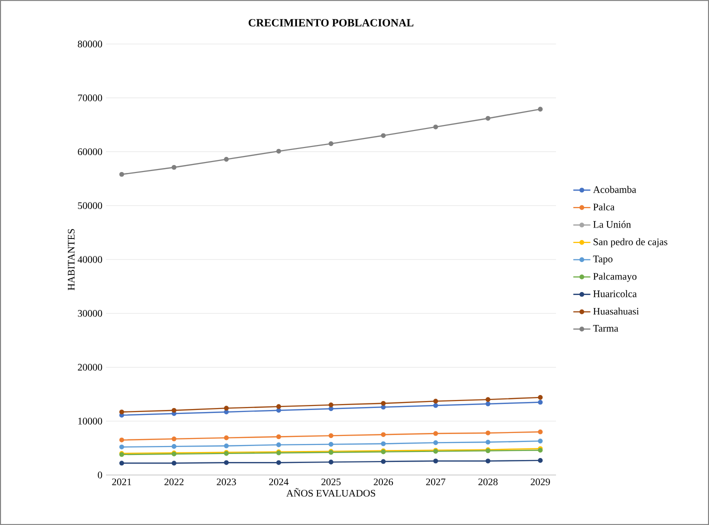 This screenshot has height=525, width=709. Describe the element at coordinates (90, 98) in the screenshot. I see `y-tick-label: 70000` at that location.